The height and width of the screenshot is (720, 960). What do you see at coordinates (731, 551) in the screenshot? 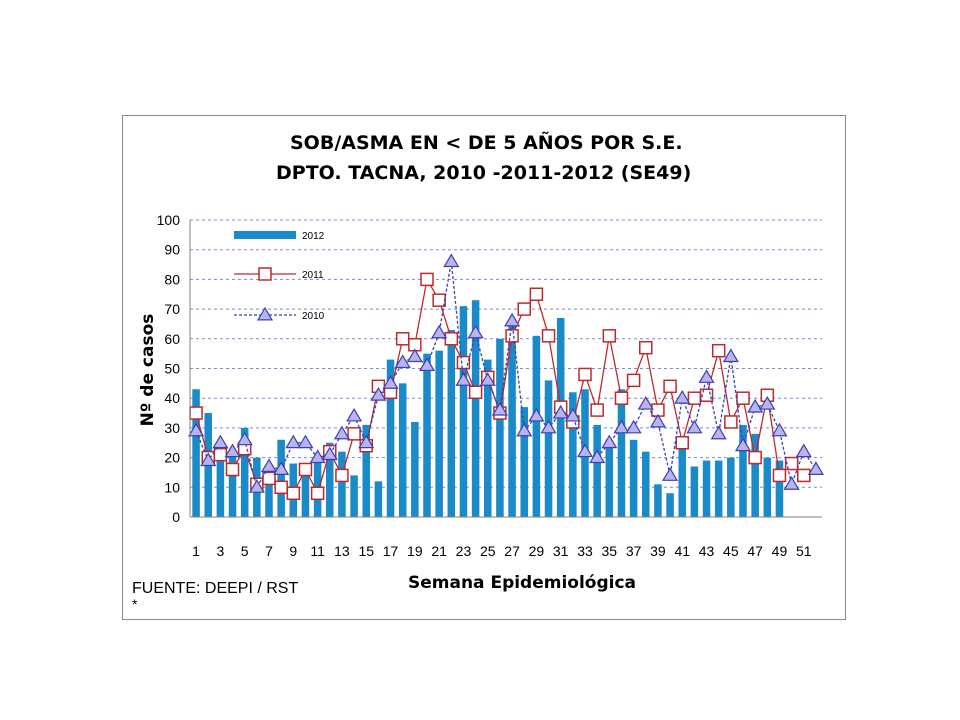
I see `x-tick-label: 45` at bounding box center [731, 551].